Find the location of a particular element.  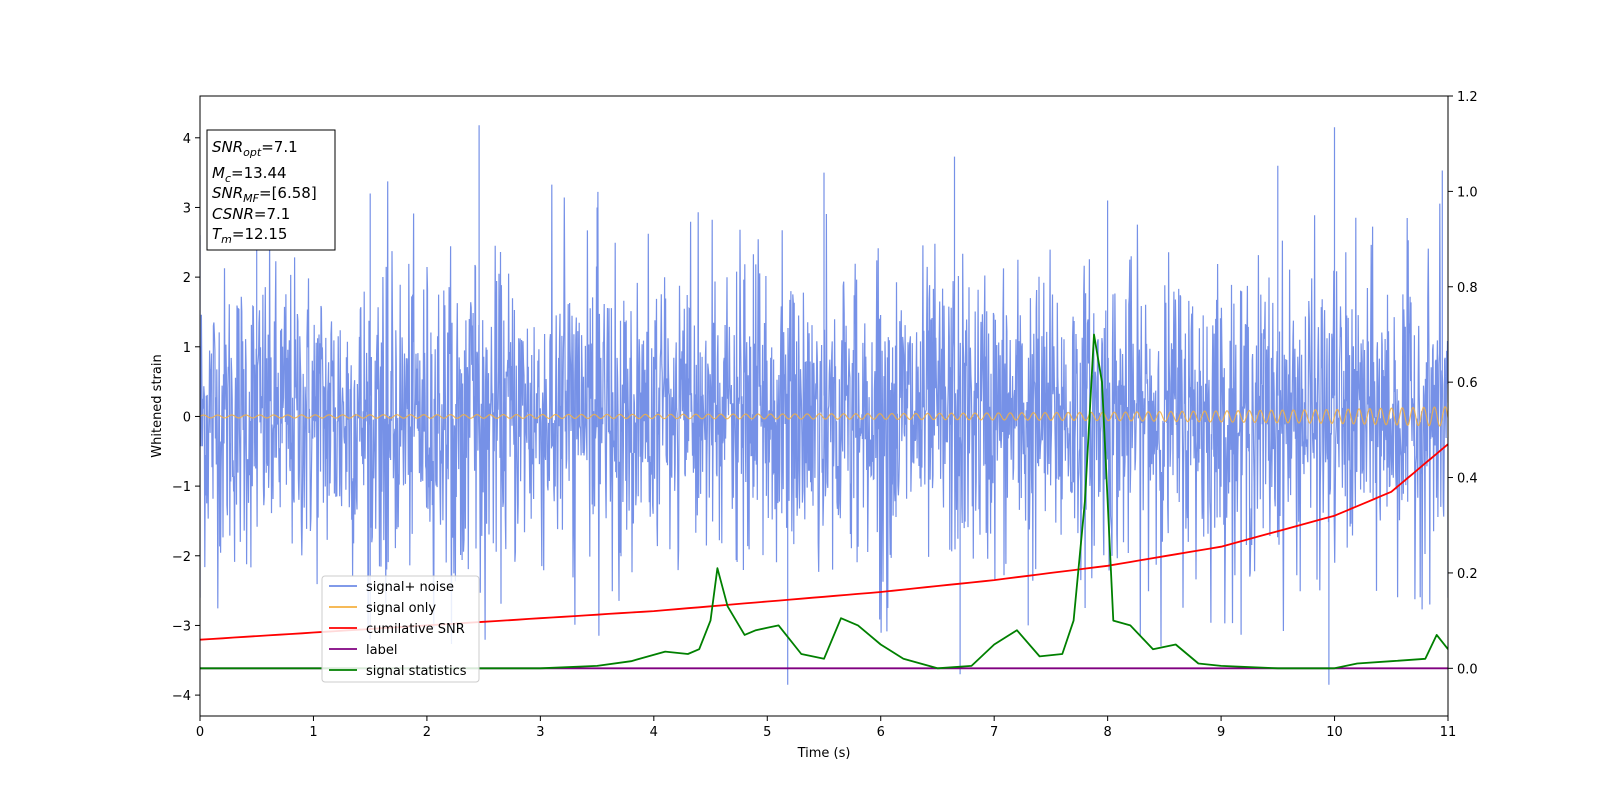

x-tick-label: 2 is located at coordinates (427, 732).